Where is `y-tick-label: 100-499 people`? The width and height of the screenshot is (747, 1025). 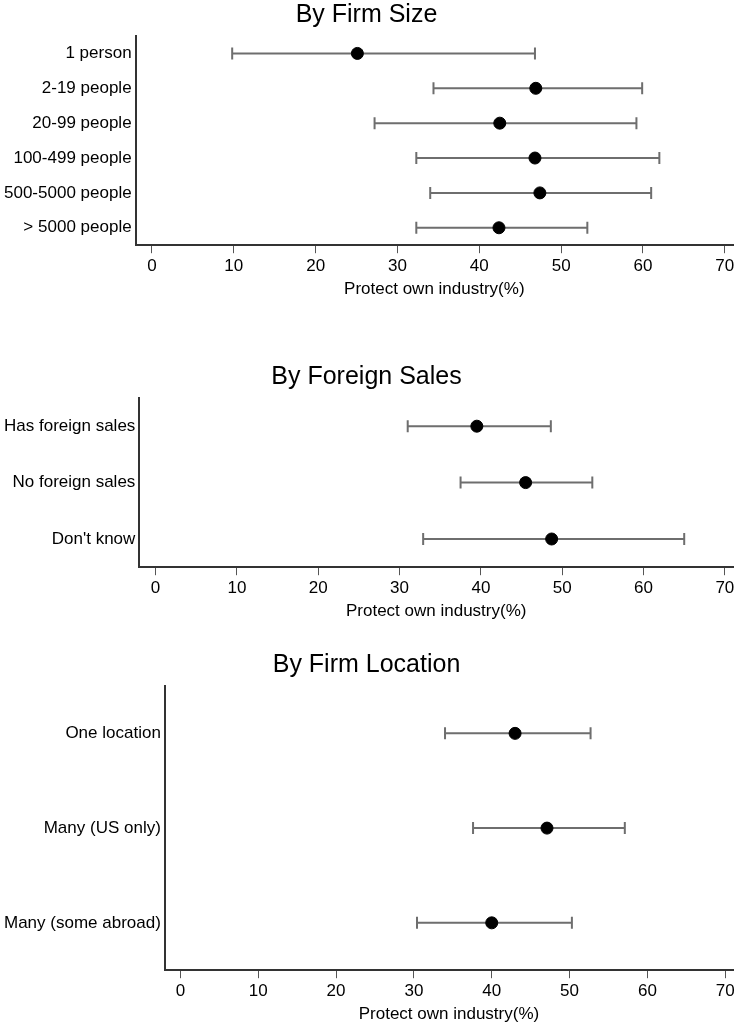
y-tick-label: 100-499 people is located at coordinates (72, 157).